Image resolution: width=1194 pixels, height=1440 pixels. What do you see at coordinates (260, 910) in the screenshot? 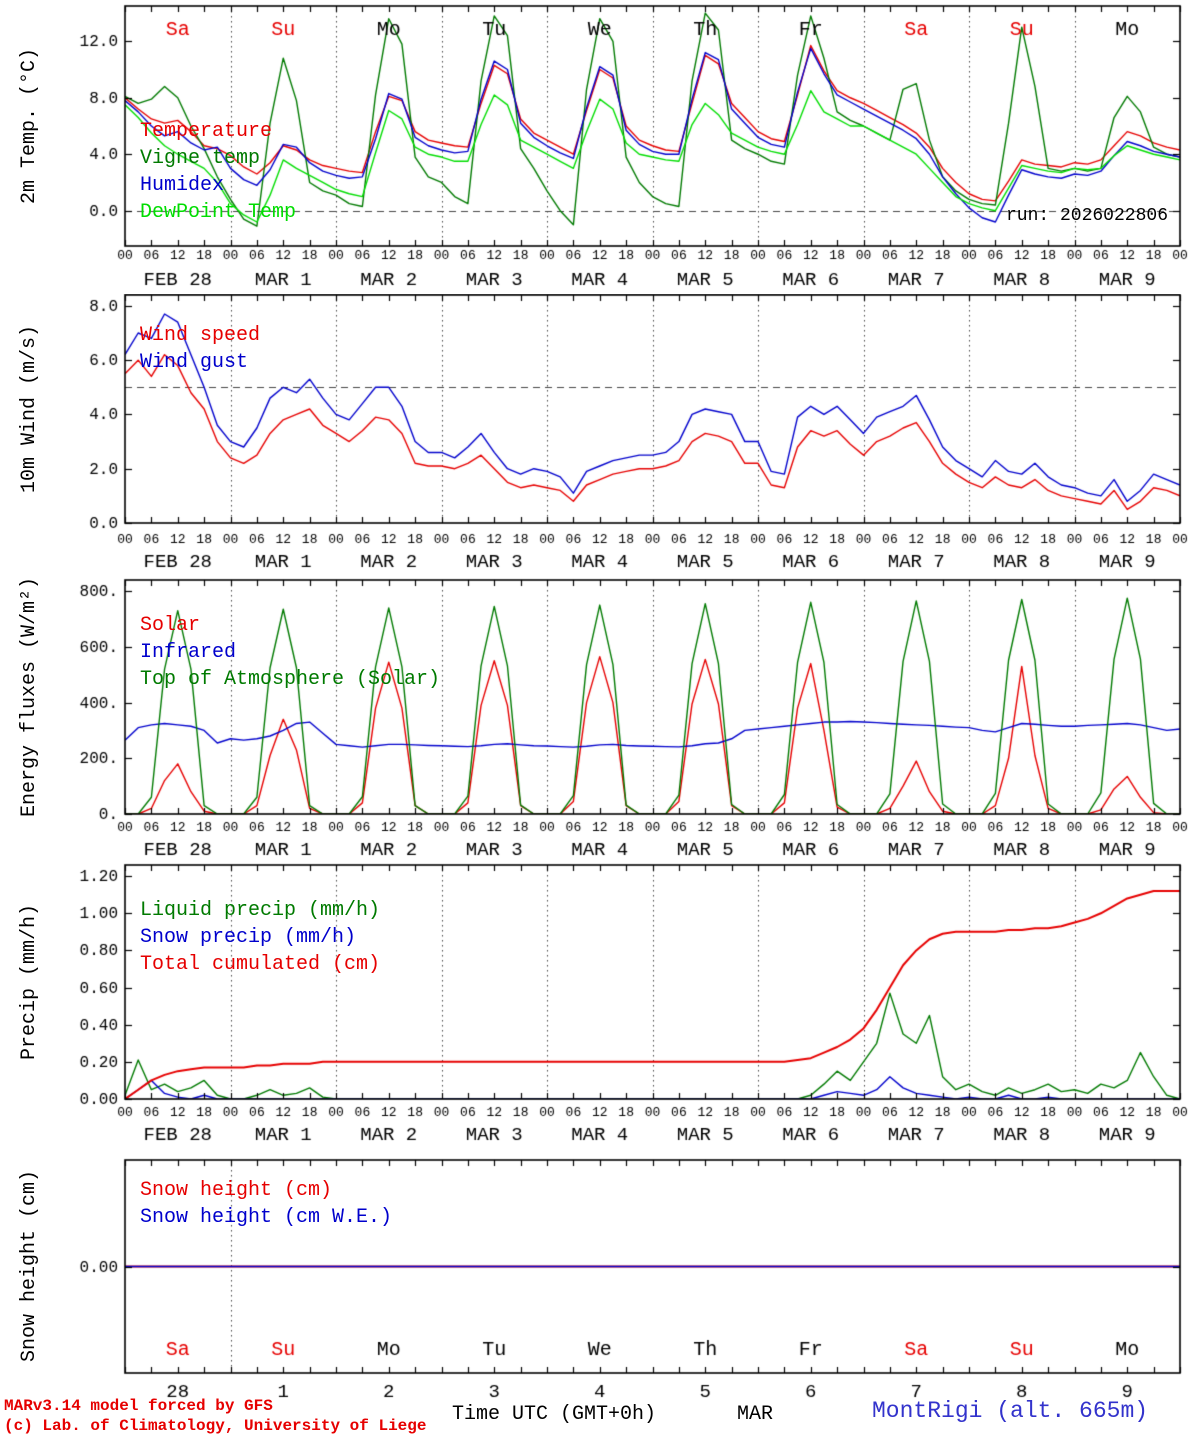
I see `legend-liquid-precip: Liquid precip (mm/h)` at bounding box center [260, 910].